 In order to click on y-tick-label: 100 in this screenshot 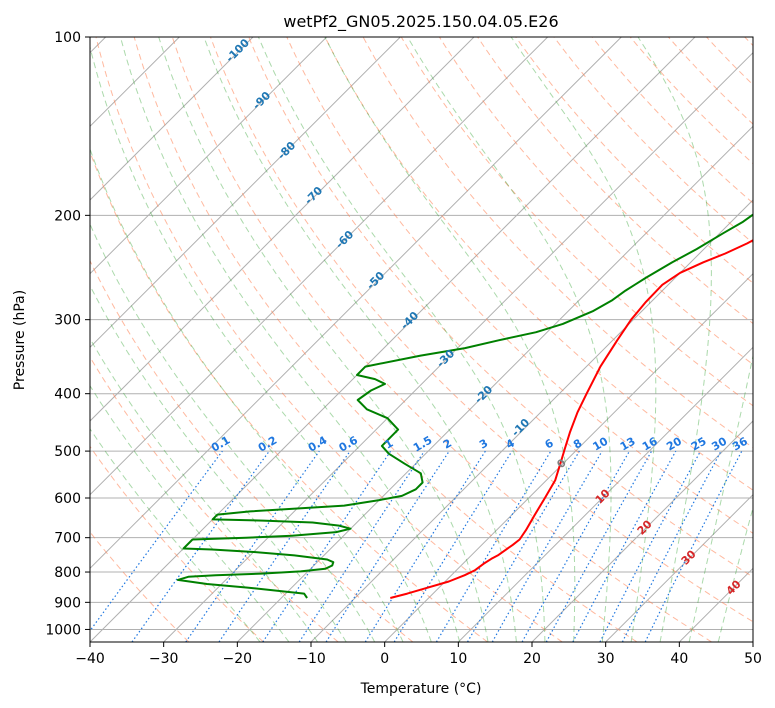, I will do `click(67, 38)`.